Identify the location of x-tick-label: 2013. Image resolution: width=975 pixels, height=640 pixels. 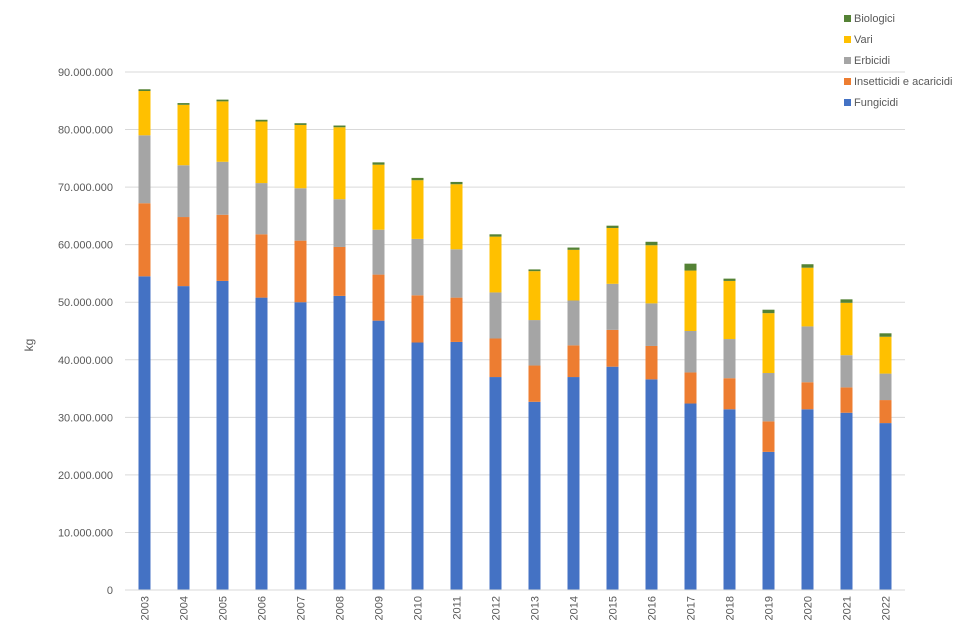
(536, 608).